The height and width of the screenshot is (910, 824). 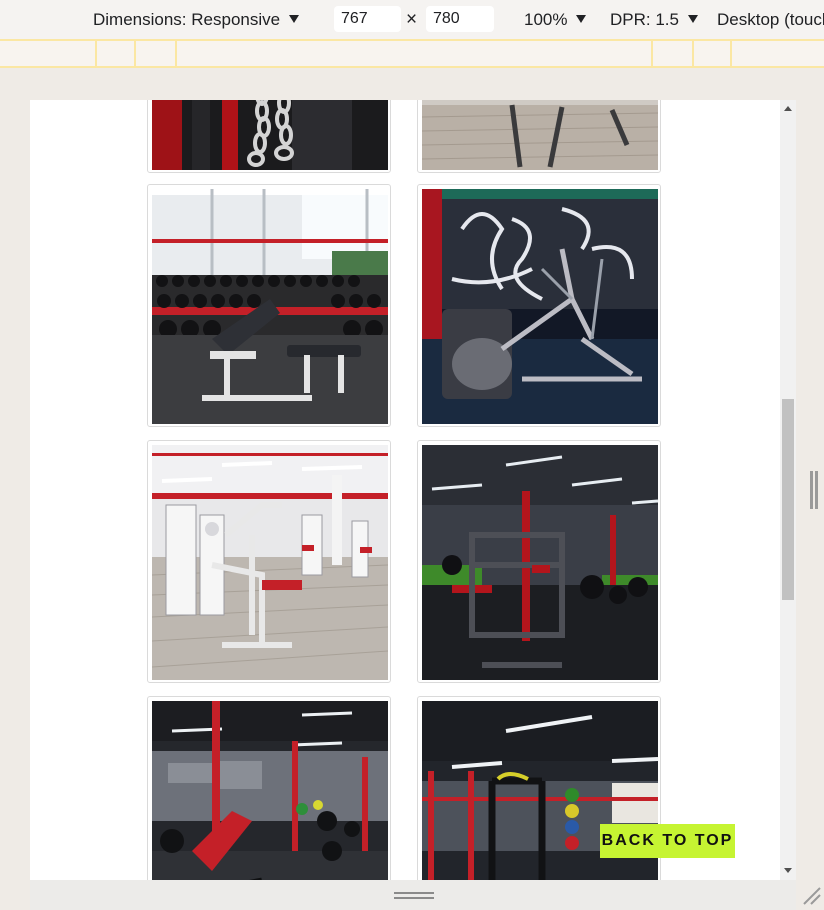 I want to click on dpr-caret-icon, so click(x=692, y=18).